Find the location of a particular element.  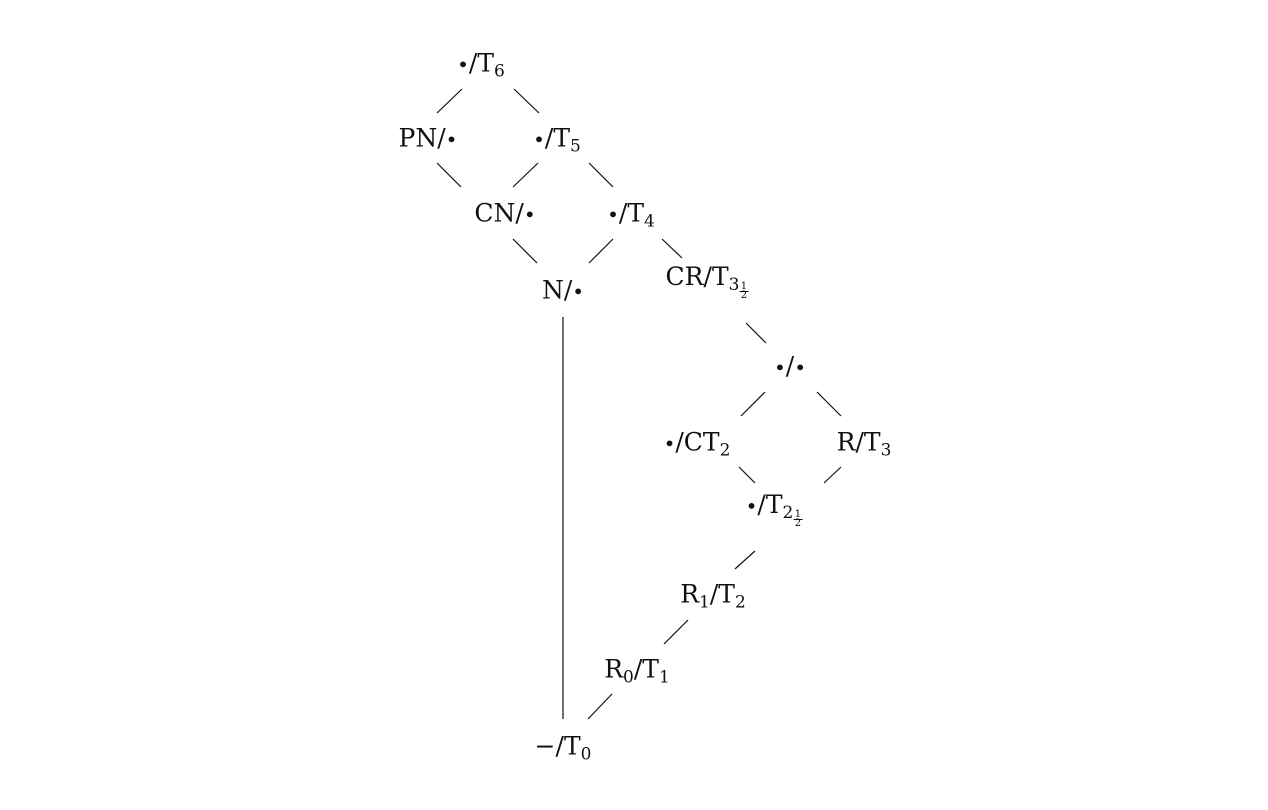

edge-bt4-crt is located at coordinates (672, 248).